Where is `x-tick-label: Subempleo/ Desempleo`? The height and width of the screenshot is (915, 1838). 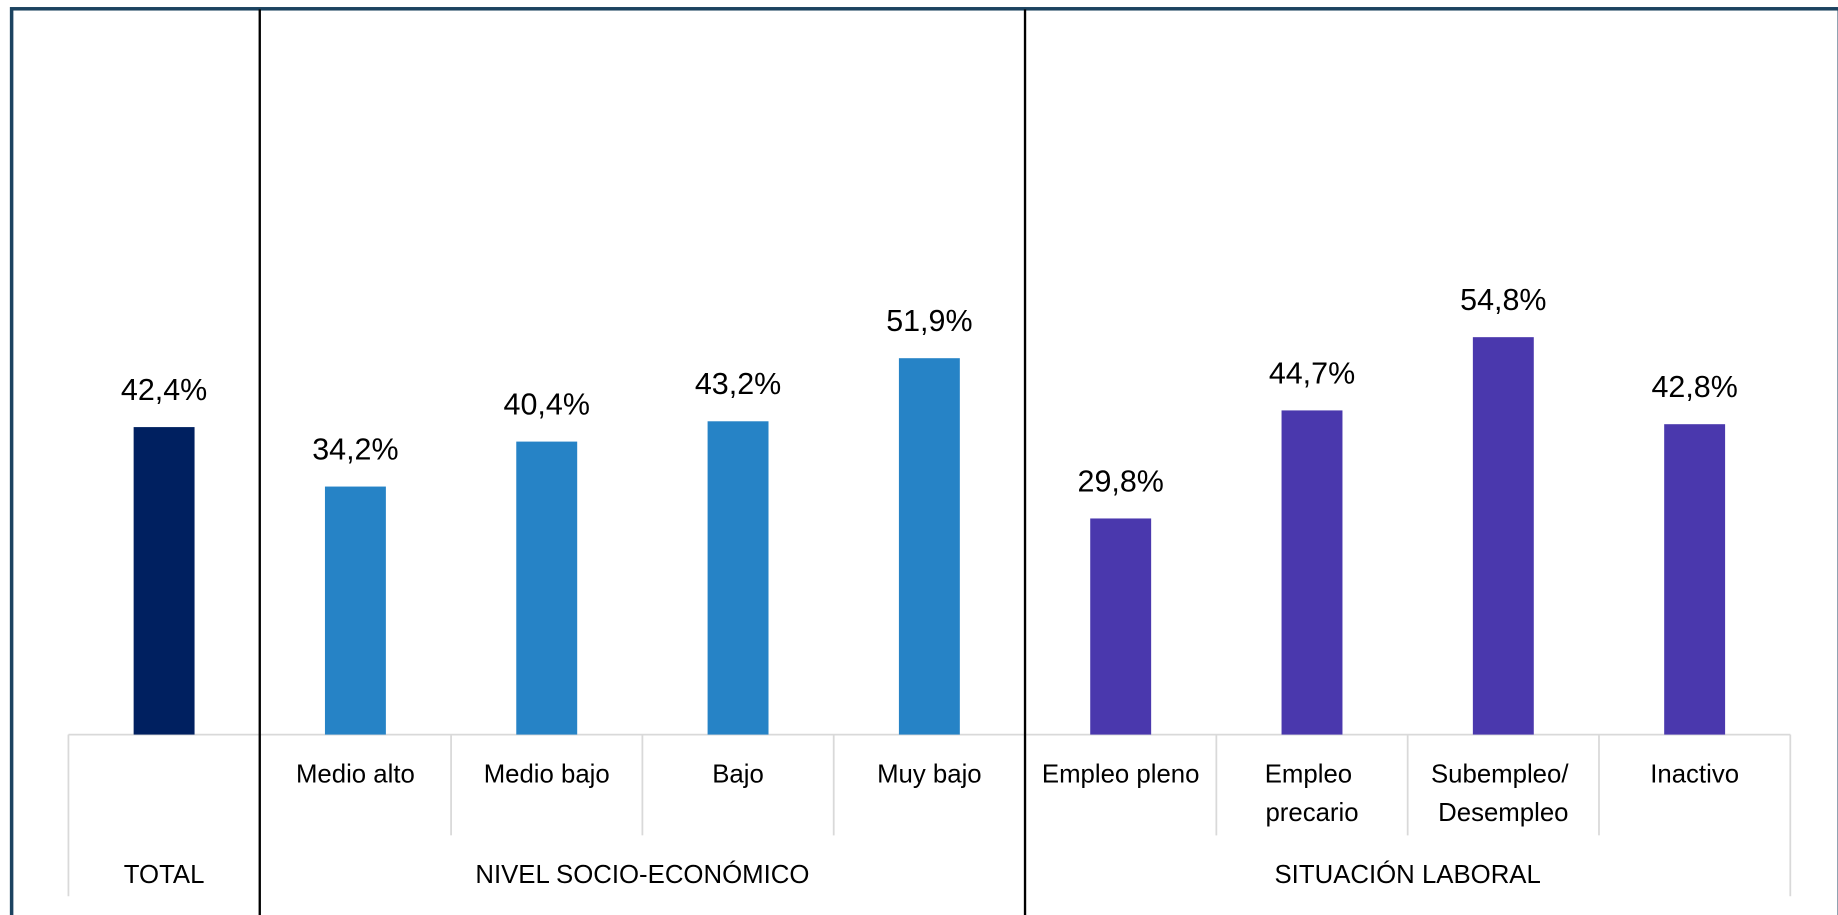 x-tick-label: Subempleo/ Desempleo is located at coordinates (1503, 793).